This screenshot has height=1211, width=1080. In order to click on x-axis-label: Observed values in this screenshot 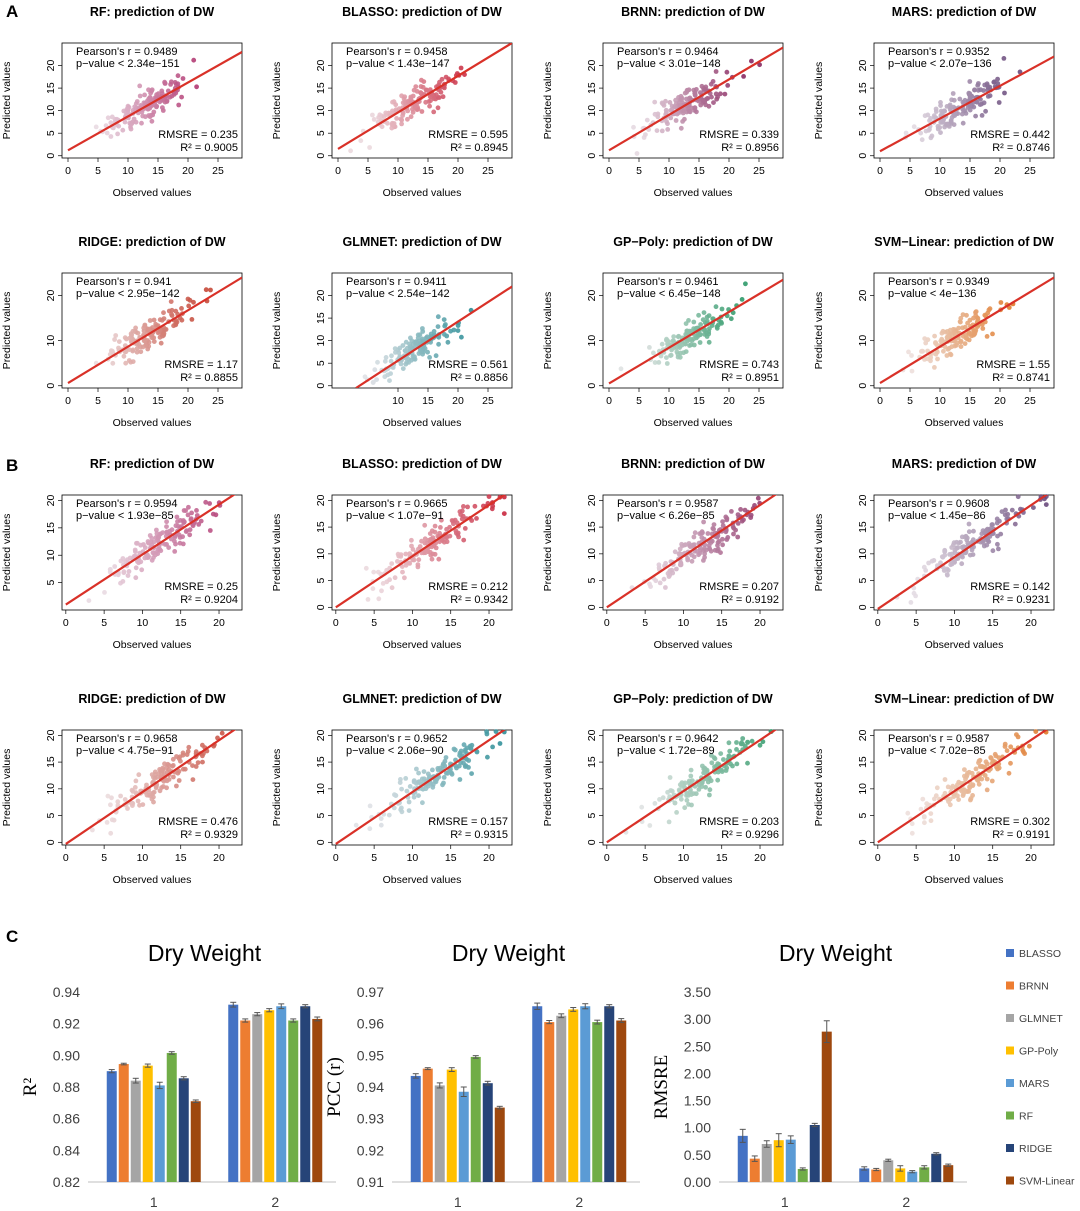, I will do `click(964, 645)`.